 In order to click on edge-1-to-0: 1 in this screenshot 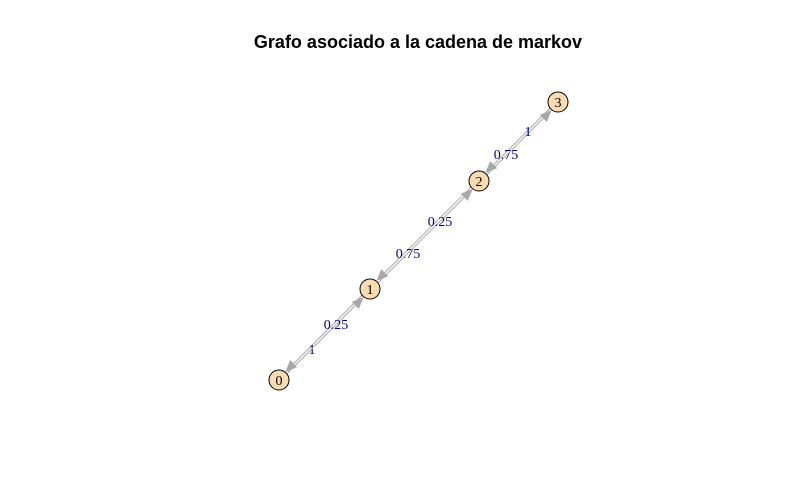, I will do `click(324, 333)`.